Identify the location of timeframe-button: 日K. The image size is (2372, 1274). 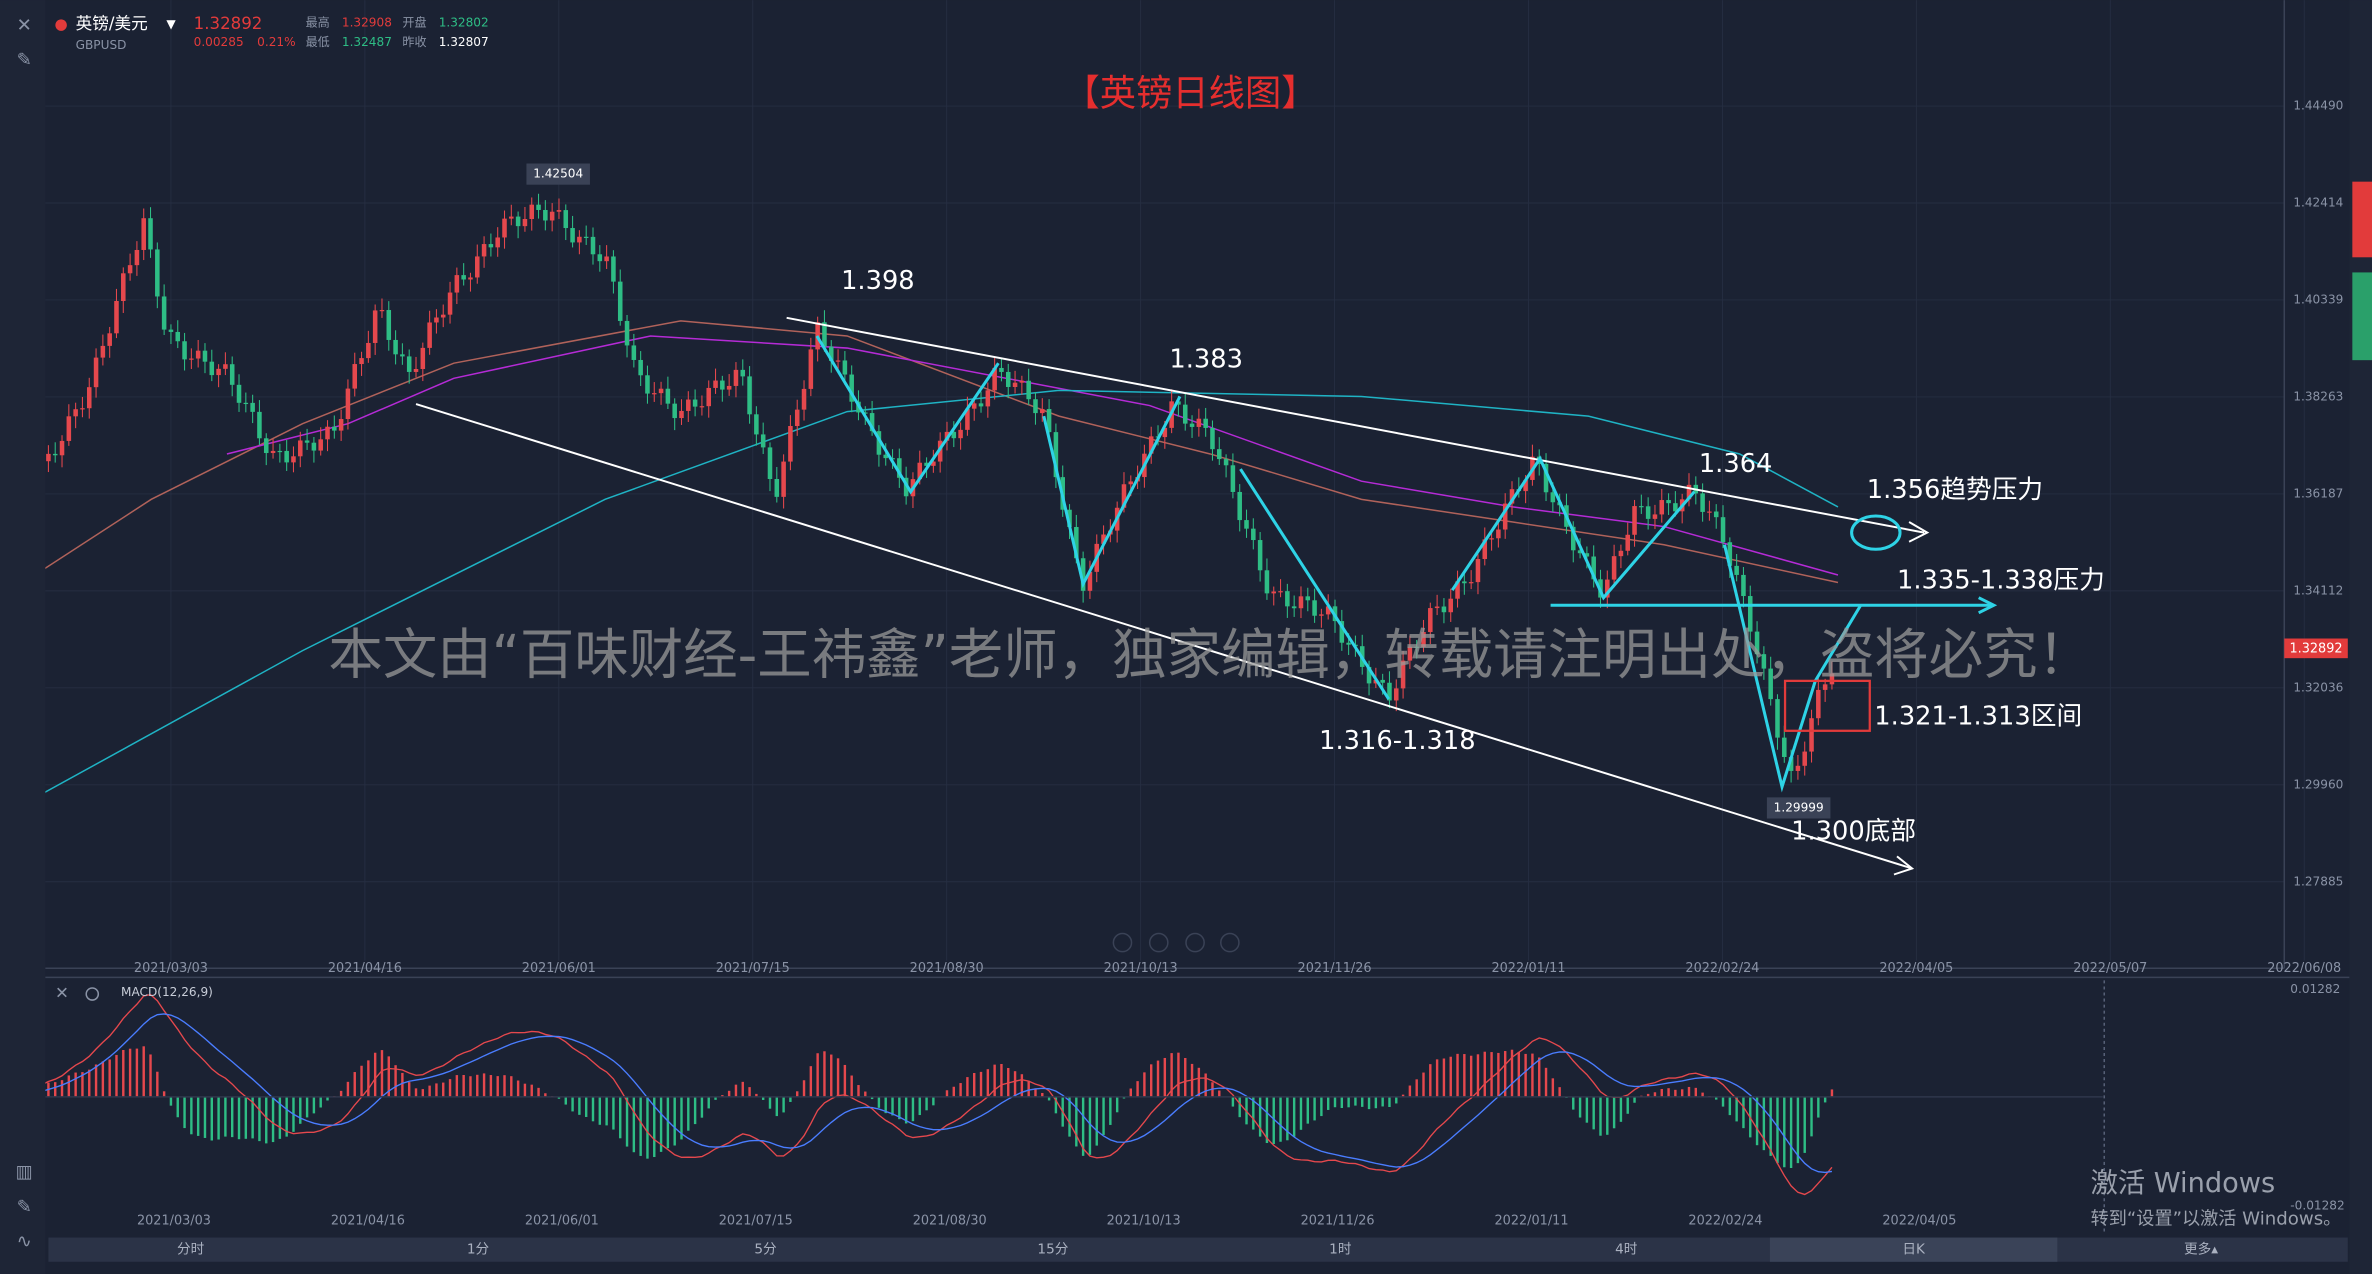
(1914, 1250).